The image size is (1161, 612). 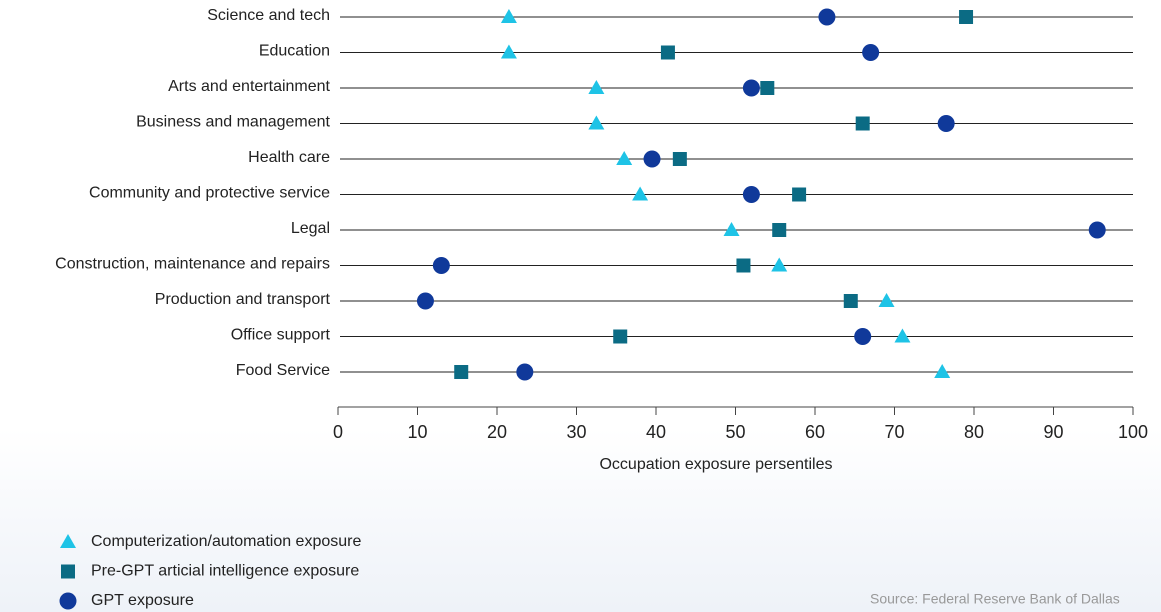 I want to click on x-tick-label: 100, so click(x=1133, y=432).